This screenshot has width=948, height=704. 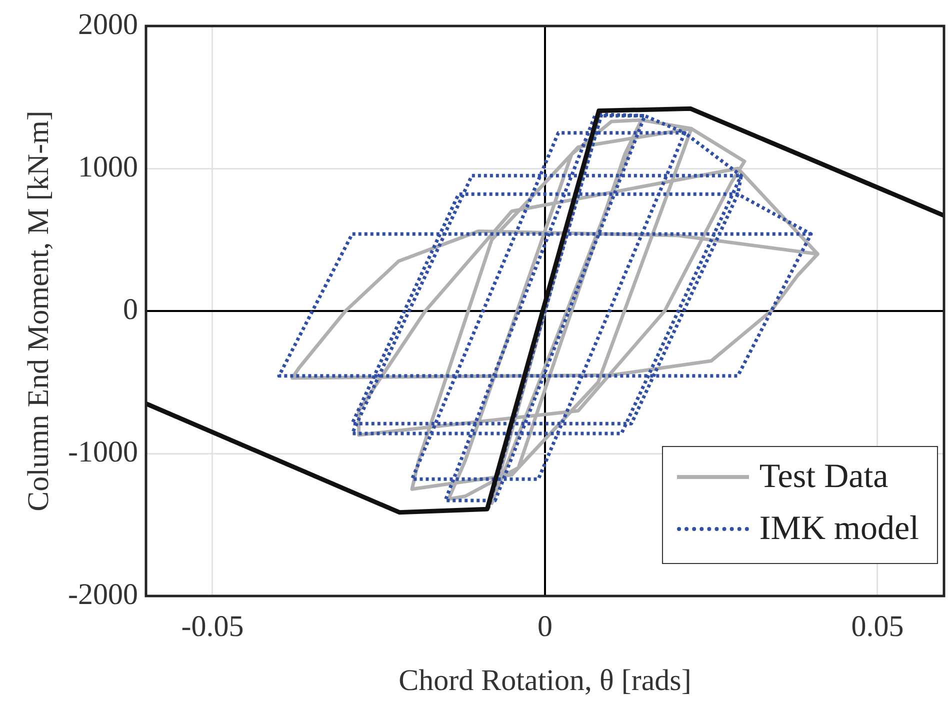 What do you see at coordinates (108, 167) in the screenshot?
I see `y-tick-label: 1000` at bounding box center [108, 167].